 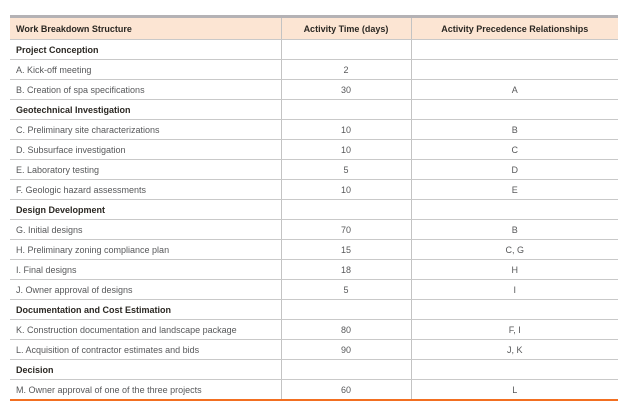 What do you see at coordinates (345, 89) in the screenshot?
I see `time-cell: 30` at bounding box center [345, 89].